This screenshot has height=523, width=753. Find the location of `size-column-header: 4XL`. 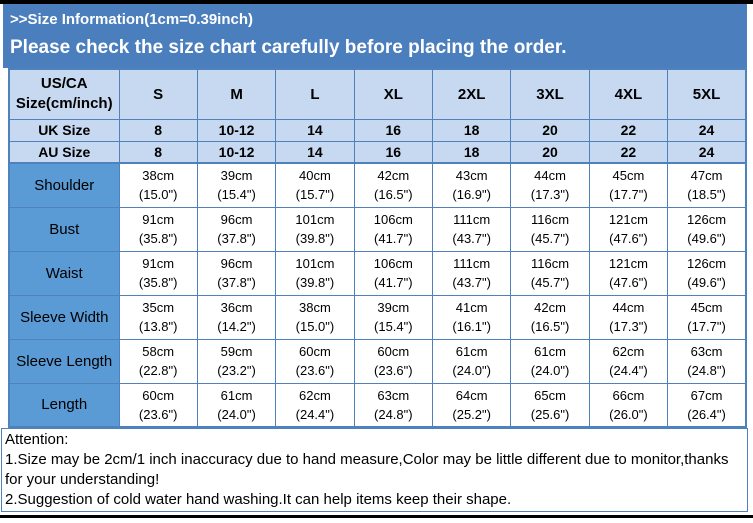

size-column-header: 4XL is located at coordinates (628, 94).